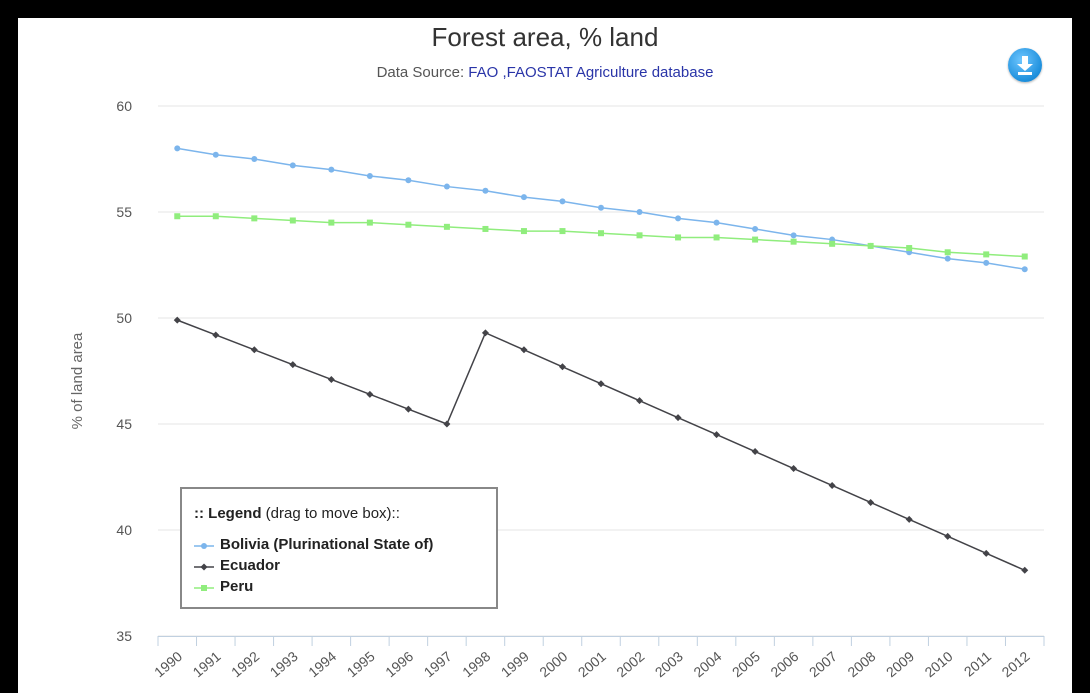 The height and width of the screenshot is (693, 1090). What do you see at coordinates (245, 664) in the screenshot?
I see `x-tick-label: 1992` at bounding box center [245, 664].